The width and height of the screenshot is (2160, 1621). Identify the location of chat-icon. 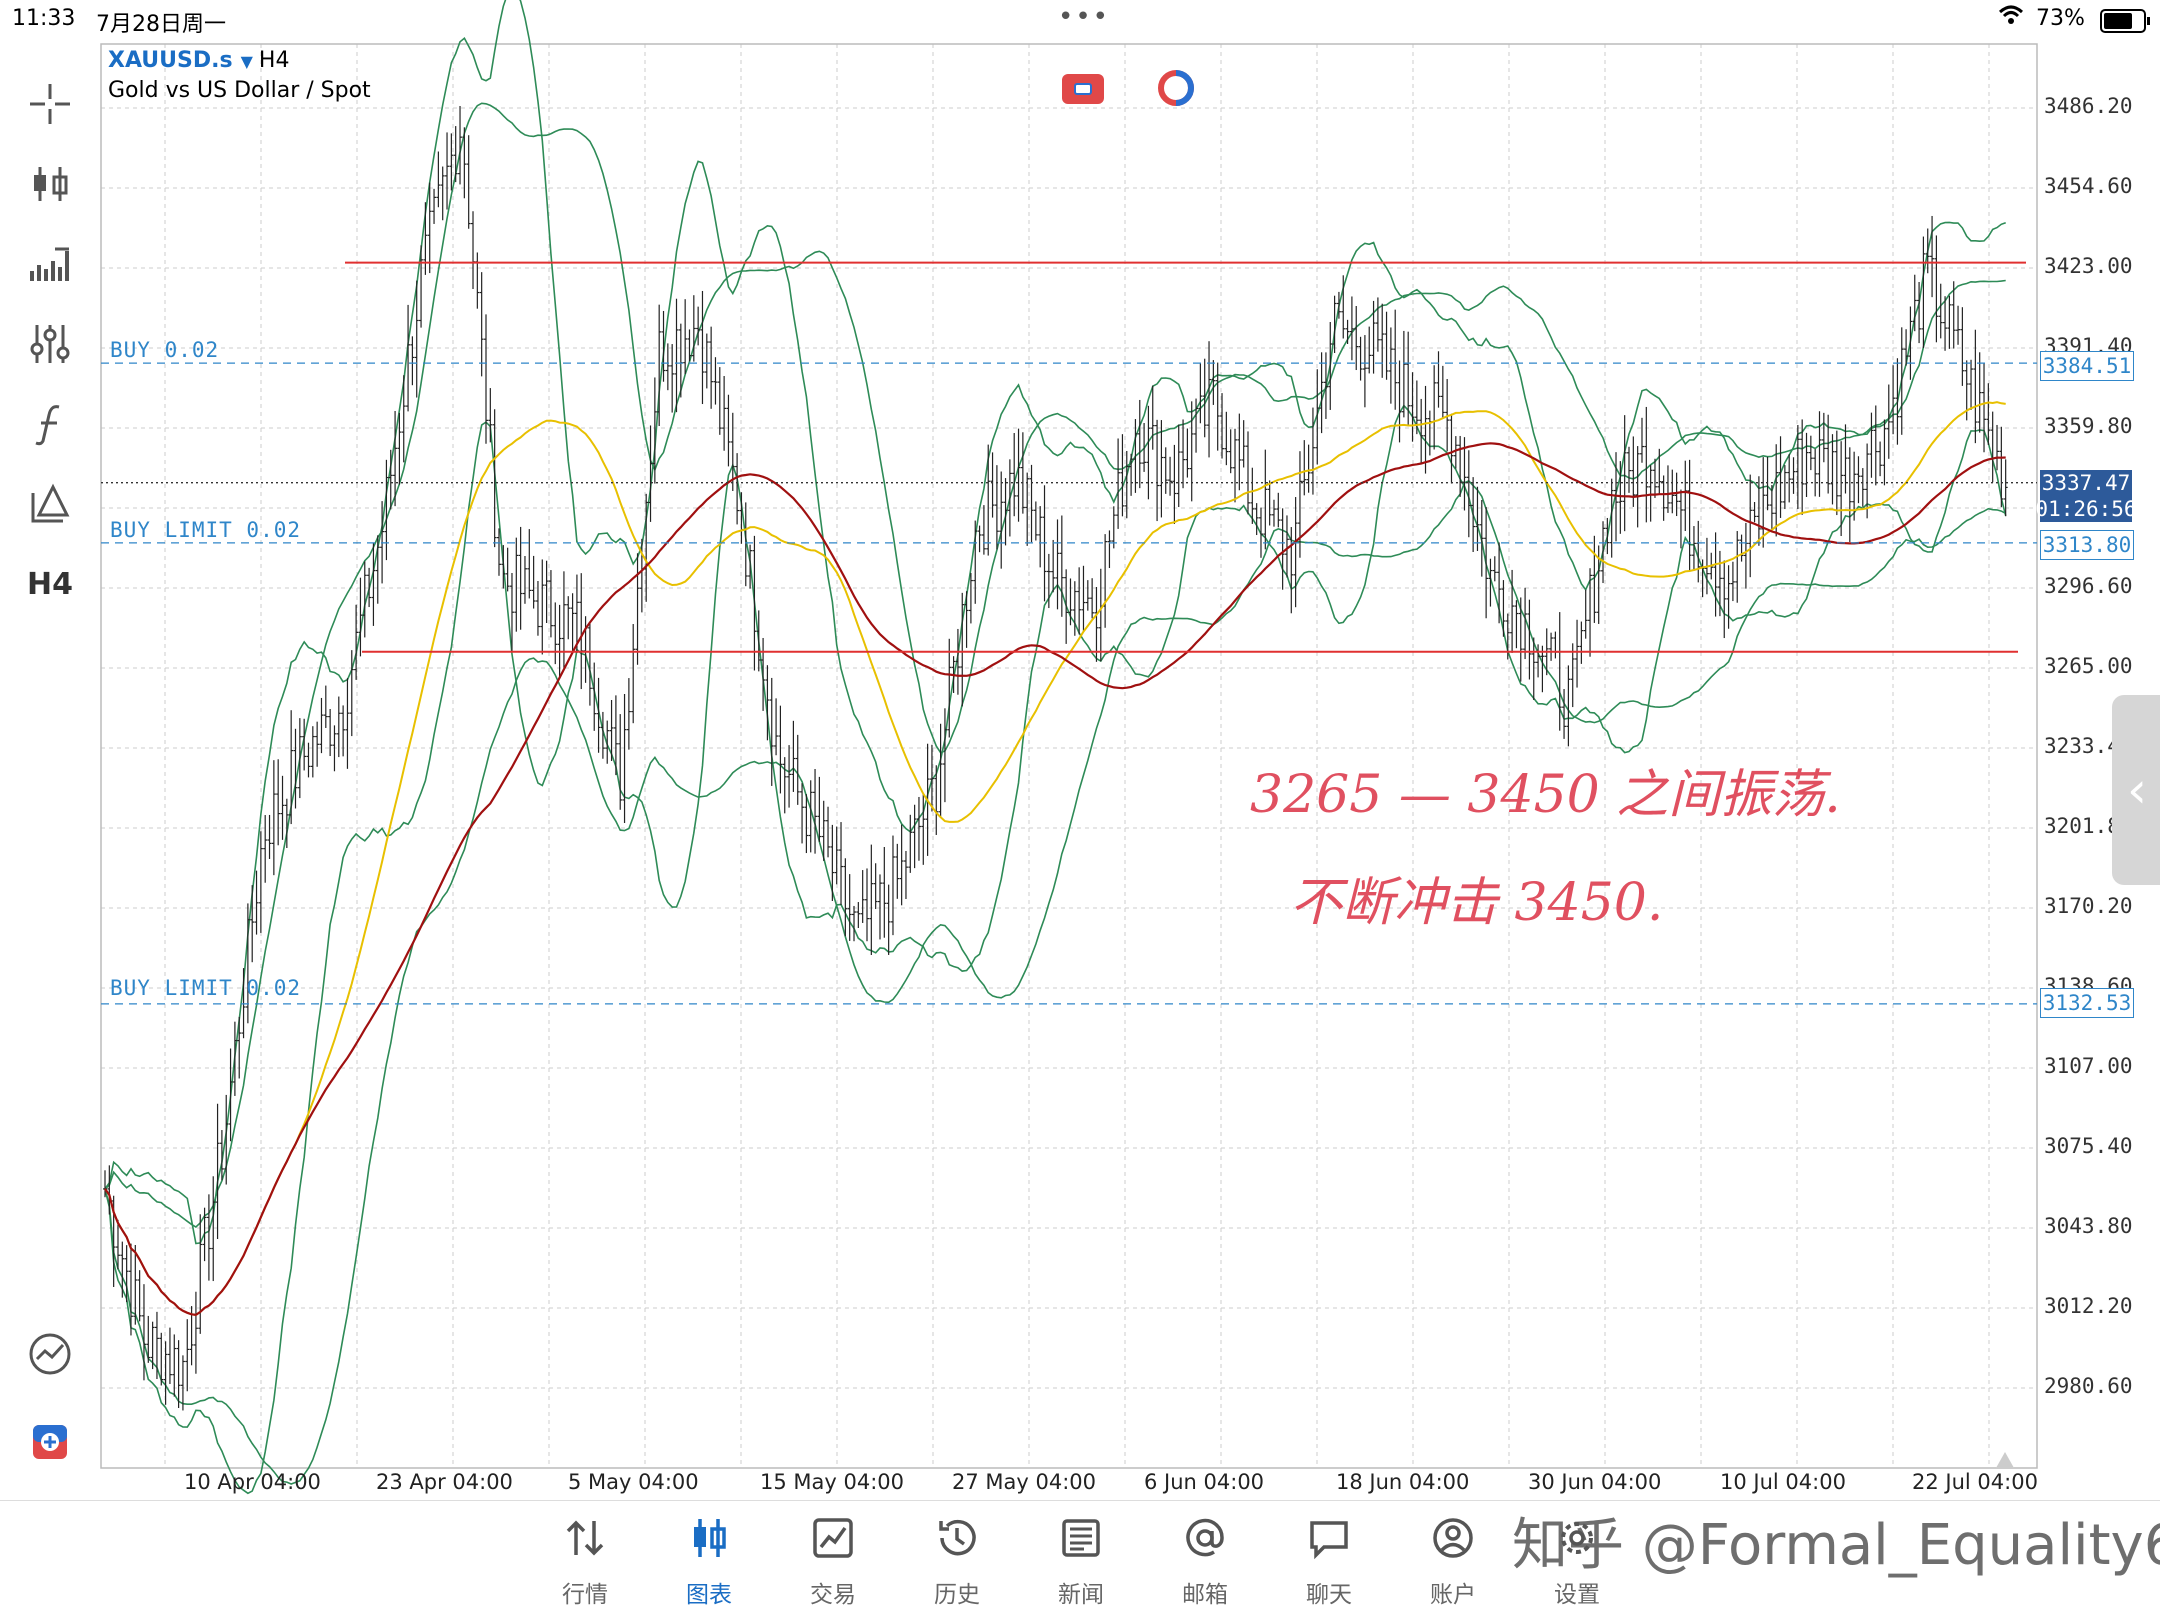
(1329, 1538).